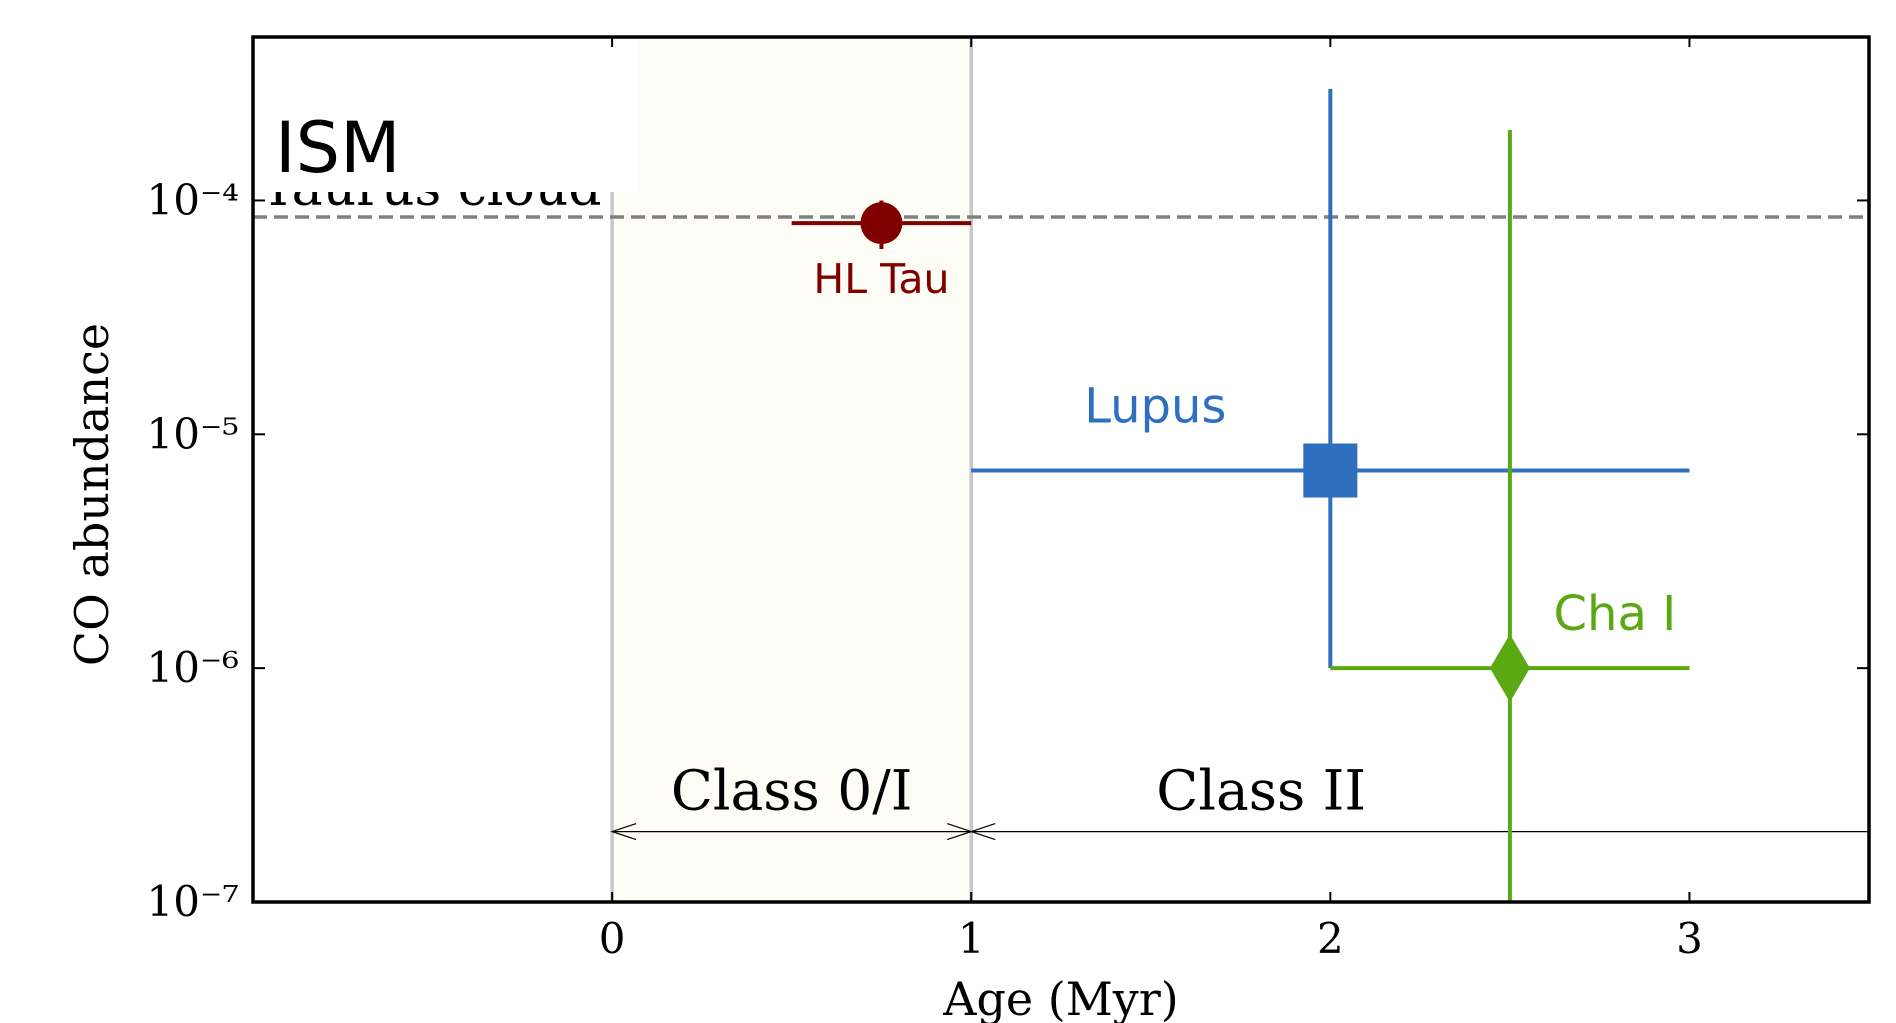 This screenshot has height=1023, width=1896. What do you see at coordinates (1615, 614) in the screenshot?
I see `series-label: Cha I` at bounding box center [1615, 614].